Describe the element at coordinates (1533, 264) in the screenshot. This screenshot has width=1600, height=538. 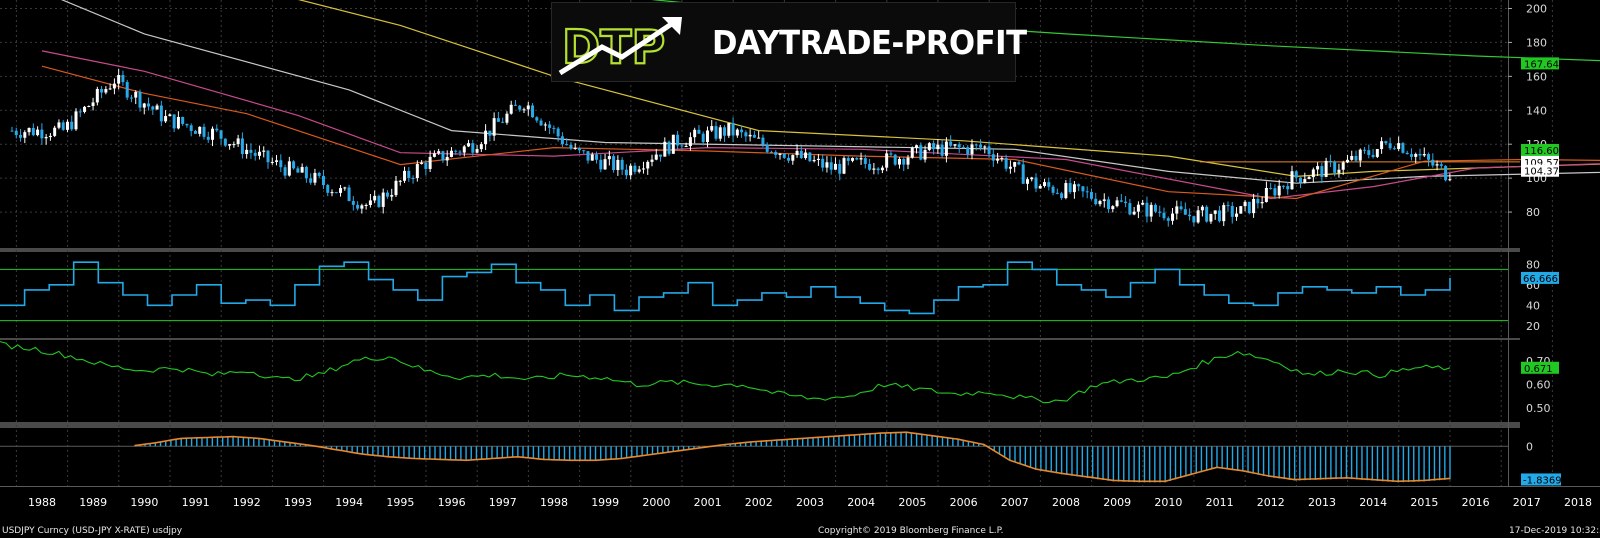
I see `rsi-ytick-label: 80` at that location.